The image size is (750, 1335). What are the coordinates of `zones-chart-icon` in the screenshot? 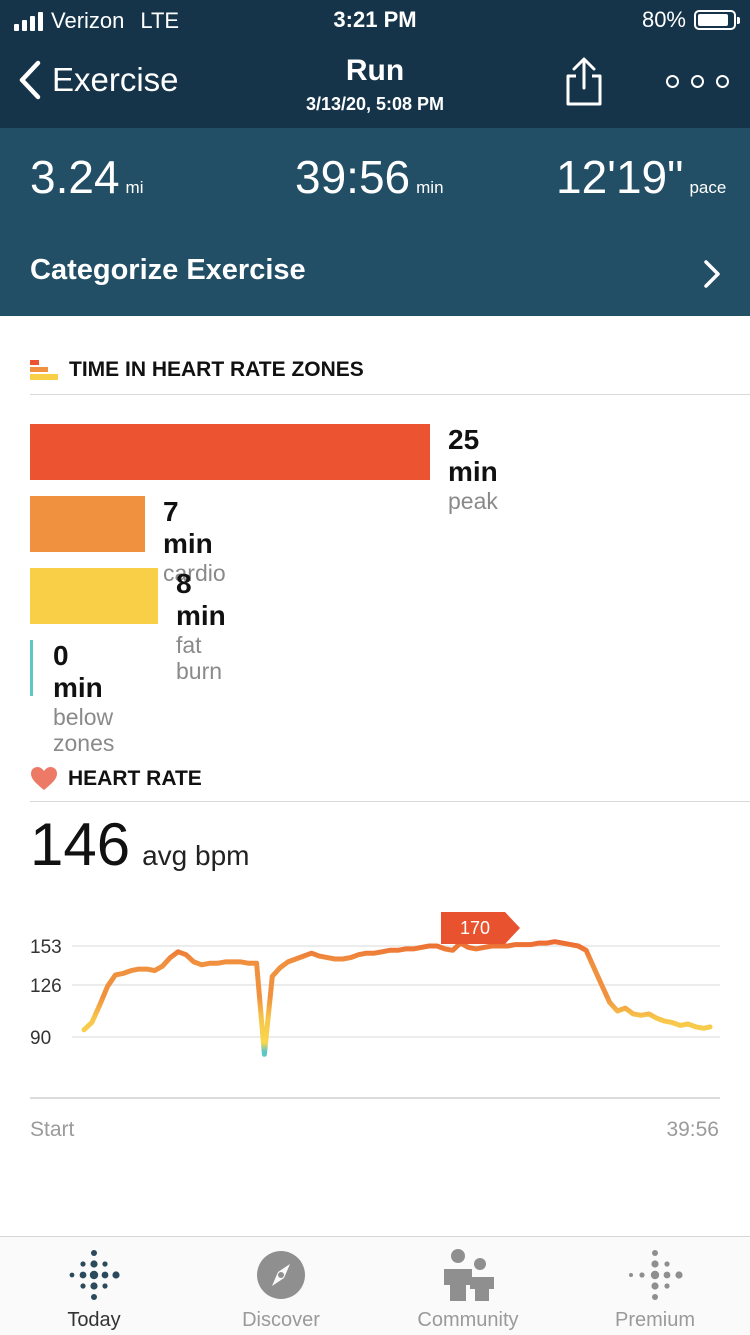 It's located at (44, 370).